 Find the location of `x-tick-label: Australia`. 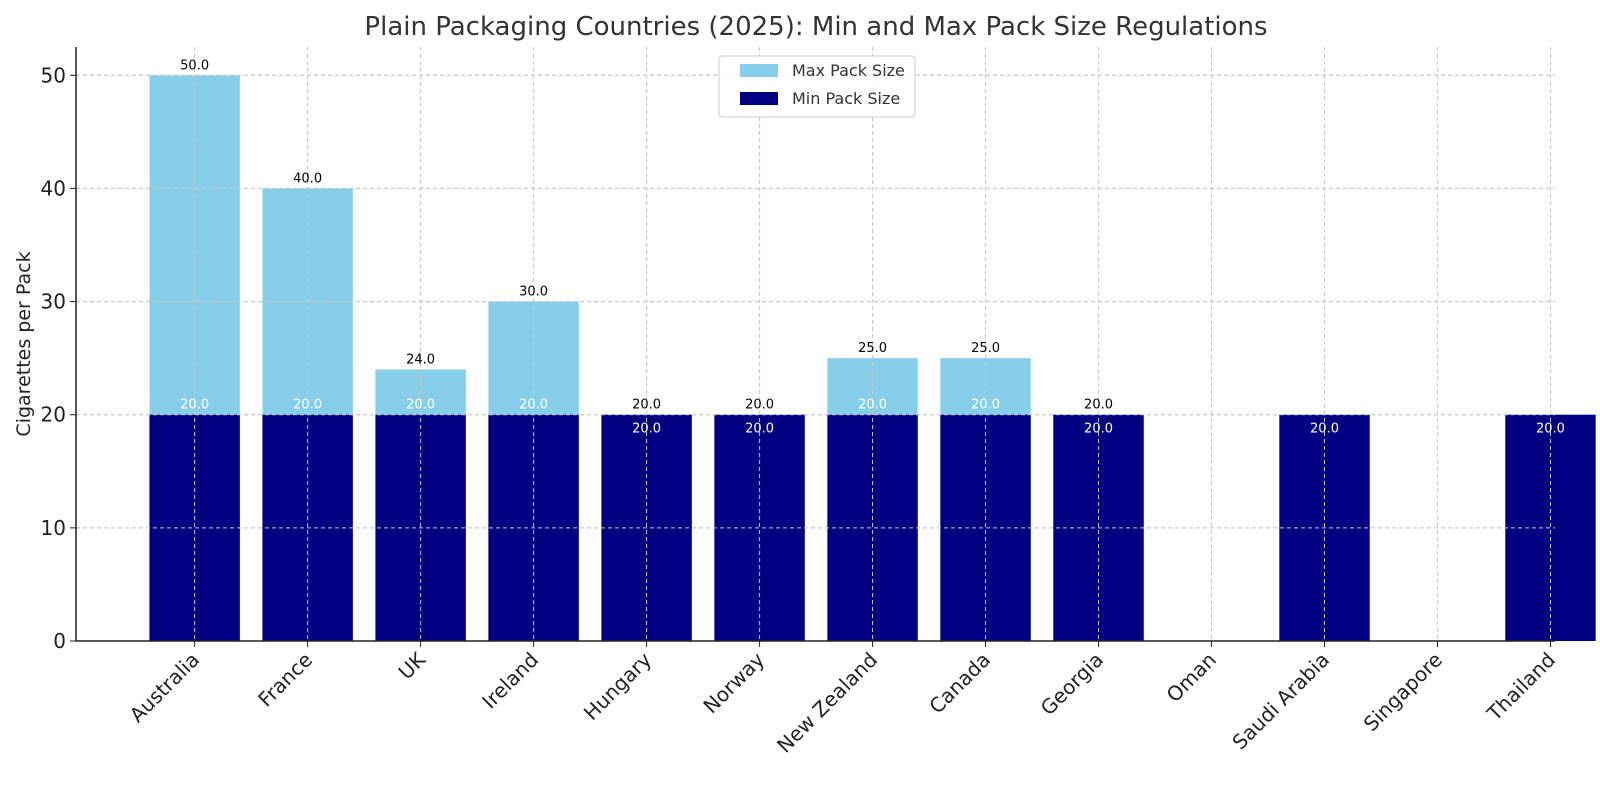

x-tick-label: Australia is located at coordinates (165, 688).